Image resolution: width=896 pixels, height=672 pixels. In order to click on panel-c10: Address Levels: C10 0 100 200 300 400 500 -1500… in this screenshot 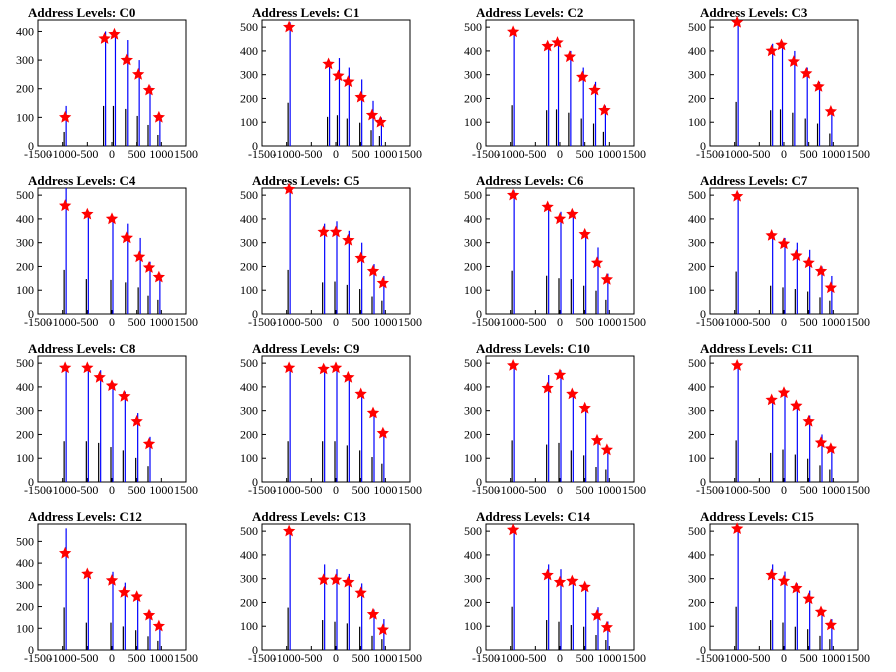, I will do `click(555, 419)`.